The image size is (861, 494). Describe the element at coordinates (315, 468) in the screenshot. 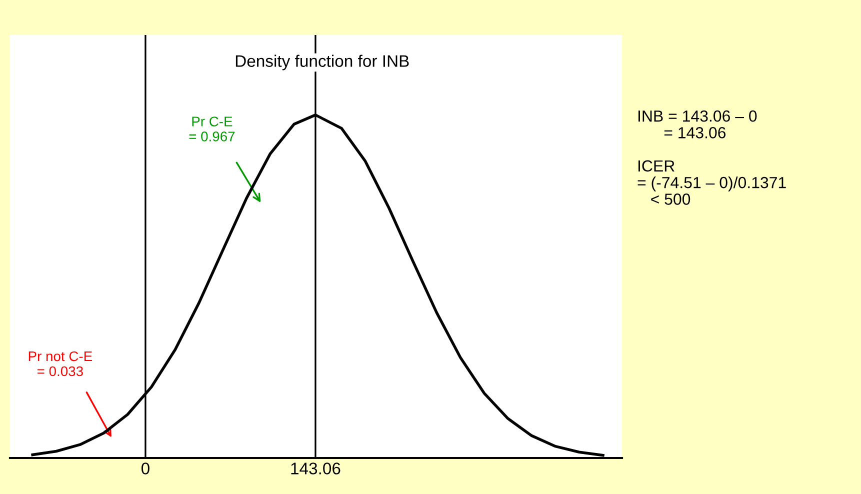

I see `x-tick-label: 143.06` at that location.